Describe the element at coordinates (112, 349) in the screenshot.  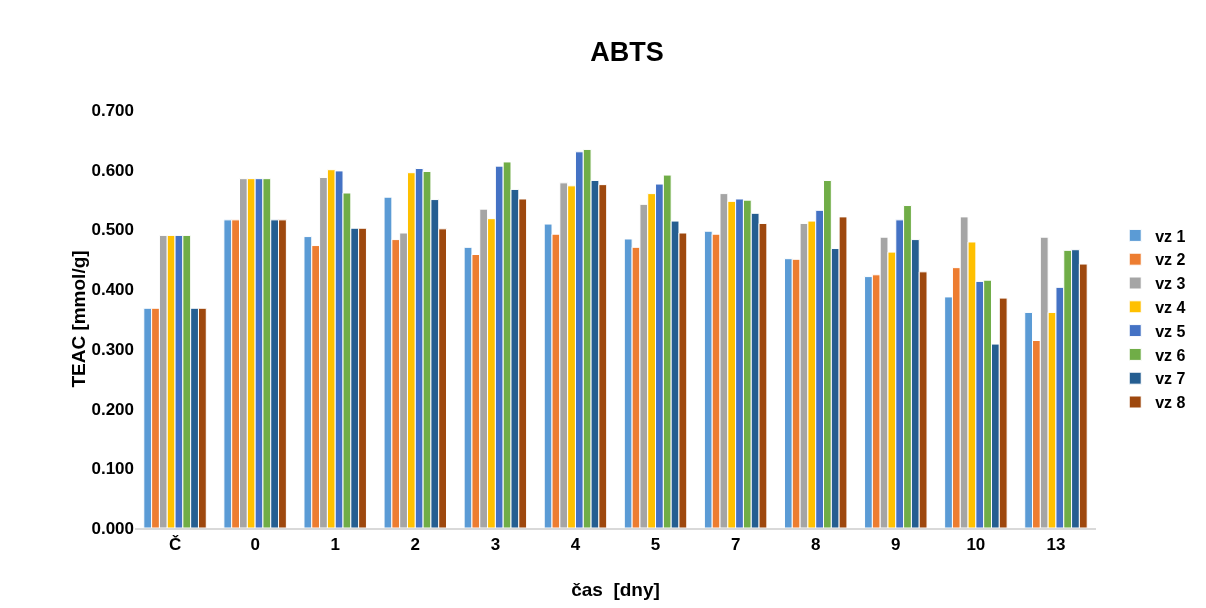
I see `y-tick-label: 0.300` at that location.